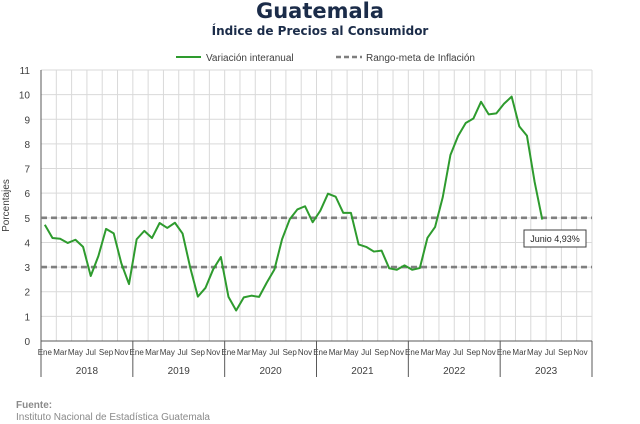 The width and height of the screenshot is (640, 424). Describe the element at coordinates (27, 120) in the screenshot. I see `y-tick-label: 9` at that location.